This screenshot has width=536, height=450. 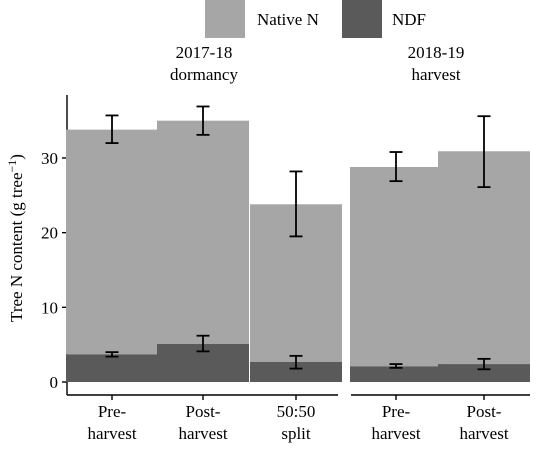 I want to click on panel-1-bar-2-ndf-error-bar, so click(x=203, y=343).